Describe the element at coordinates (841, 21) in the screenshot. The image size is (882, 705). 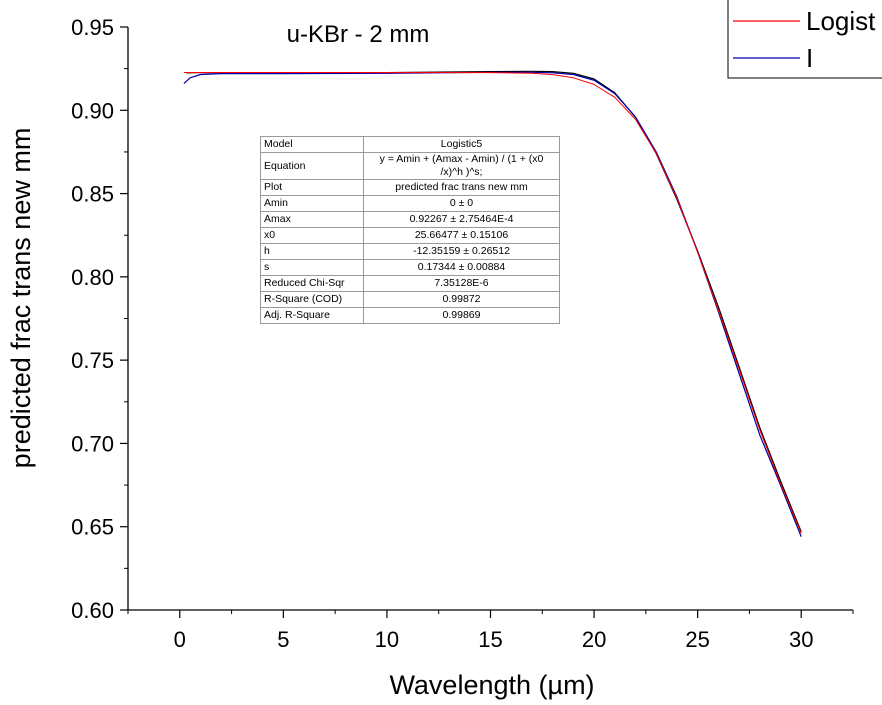
I see `legend-label-logistic: Logist` at that location.